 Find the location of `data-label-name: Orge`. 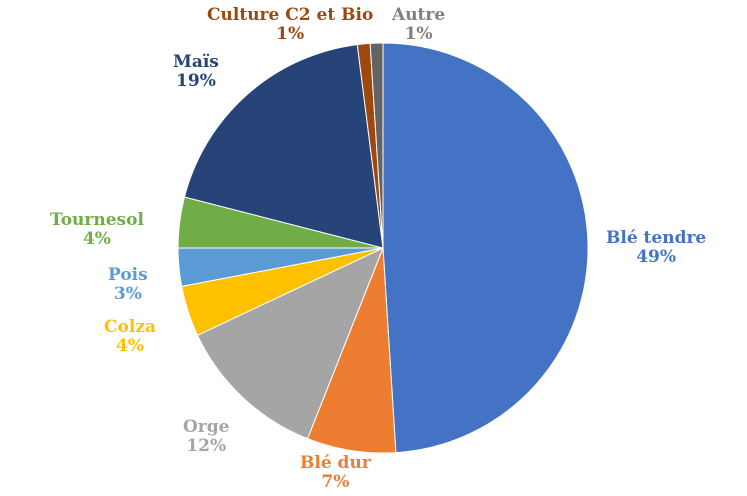

data-label-name: Orge is located at coordinates (206, 427).